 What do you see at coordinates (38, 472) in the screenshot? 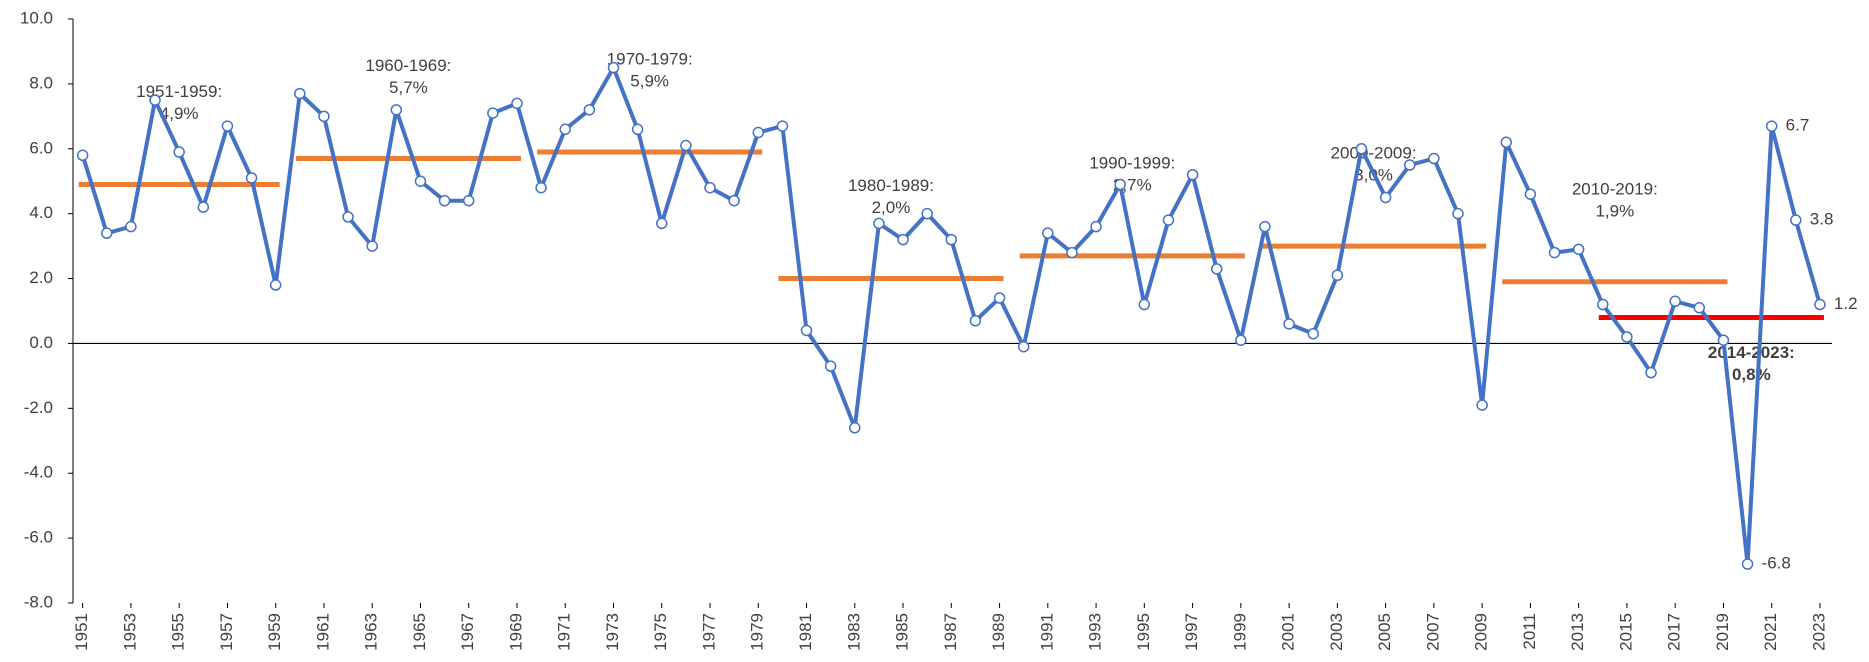
I see `y-tick-label: -4.0` at bounding box center [38, 472].